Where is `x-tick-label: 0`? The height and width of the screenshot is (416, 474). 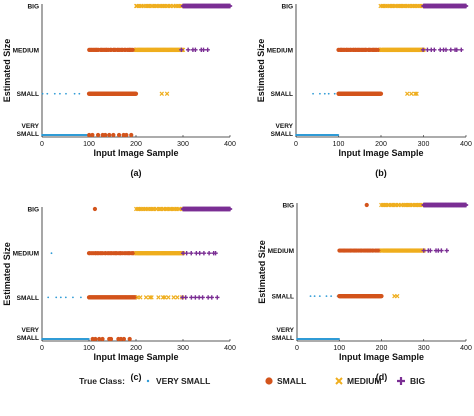 x-tick-label: 0 is located at coordinates (296, 144).